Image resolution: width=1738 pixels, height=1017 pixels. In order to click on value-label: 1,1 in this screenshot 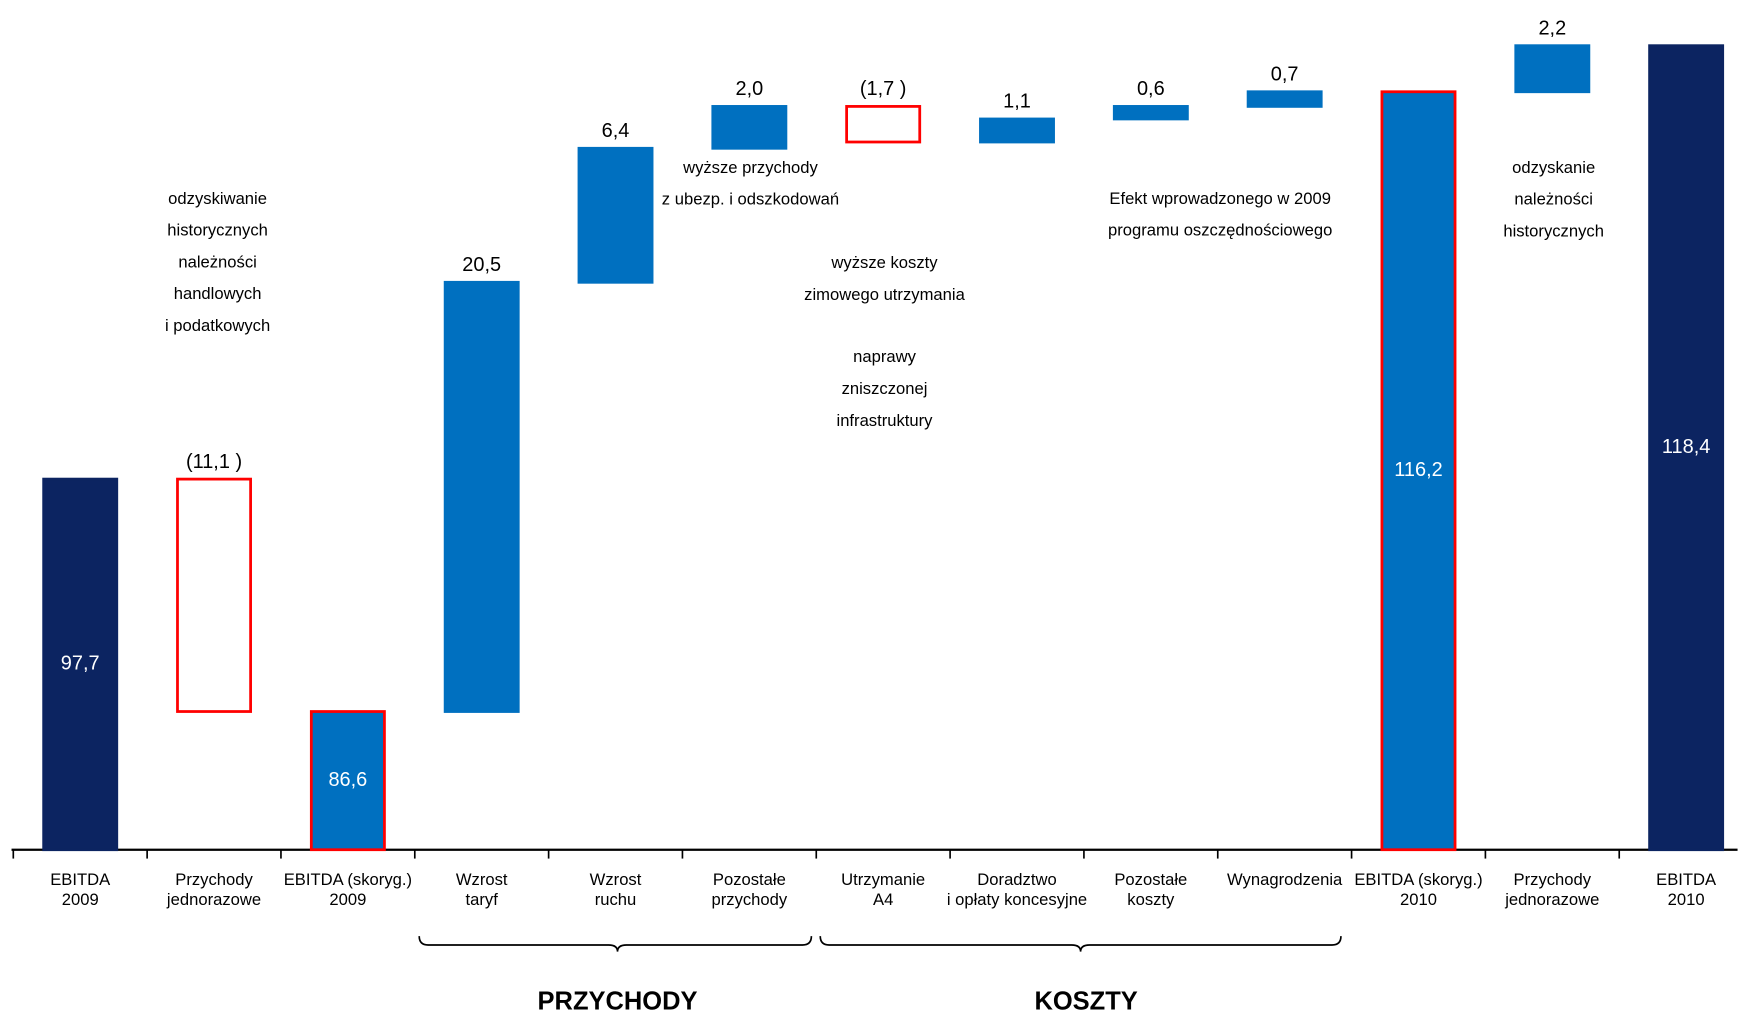, I will do `click(1017, 102)`.